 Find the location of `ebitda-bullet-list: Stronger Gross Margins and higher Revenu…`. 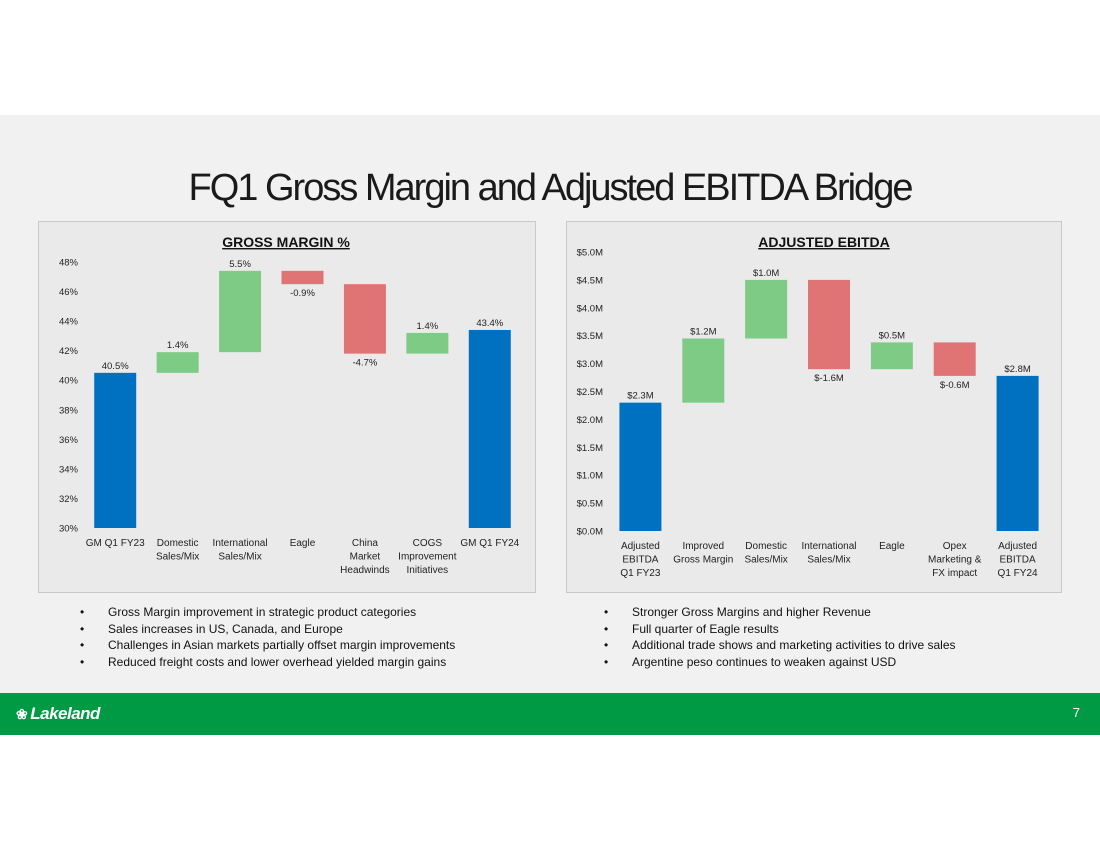

ebitda-bullet-list: Stronger Gross Margins and higher Revenu… is located at coordinates (780, 637).